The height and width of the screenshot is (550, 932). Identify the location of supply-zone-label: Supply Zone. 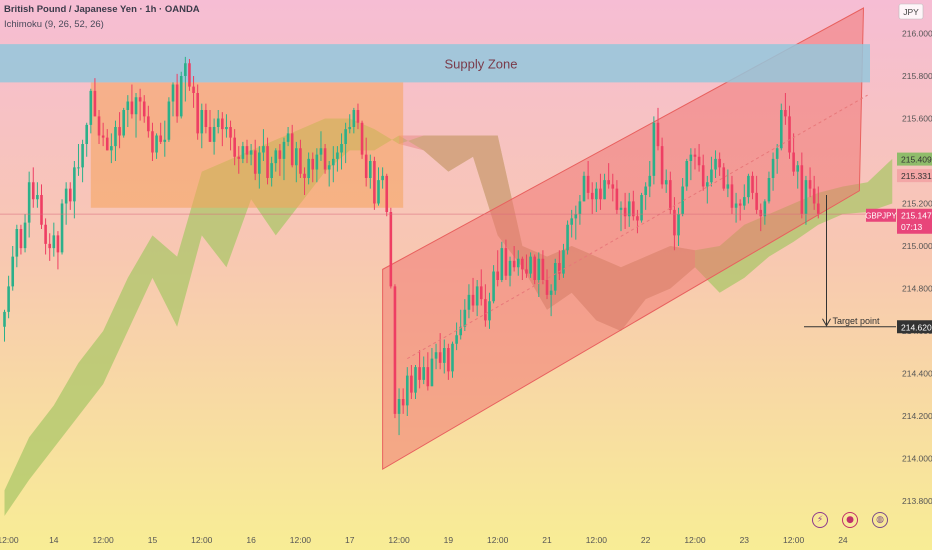
(481, 63).